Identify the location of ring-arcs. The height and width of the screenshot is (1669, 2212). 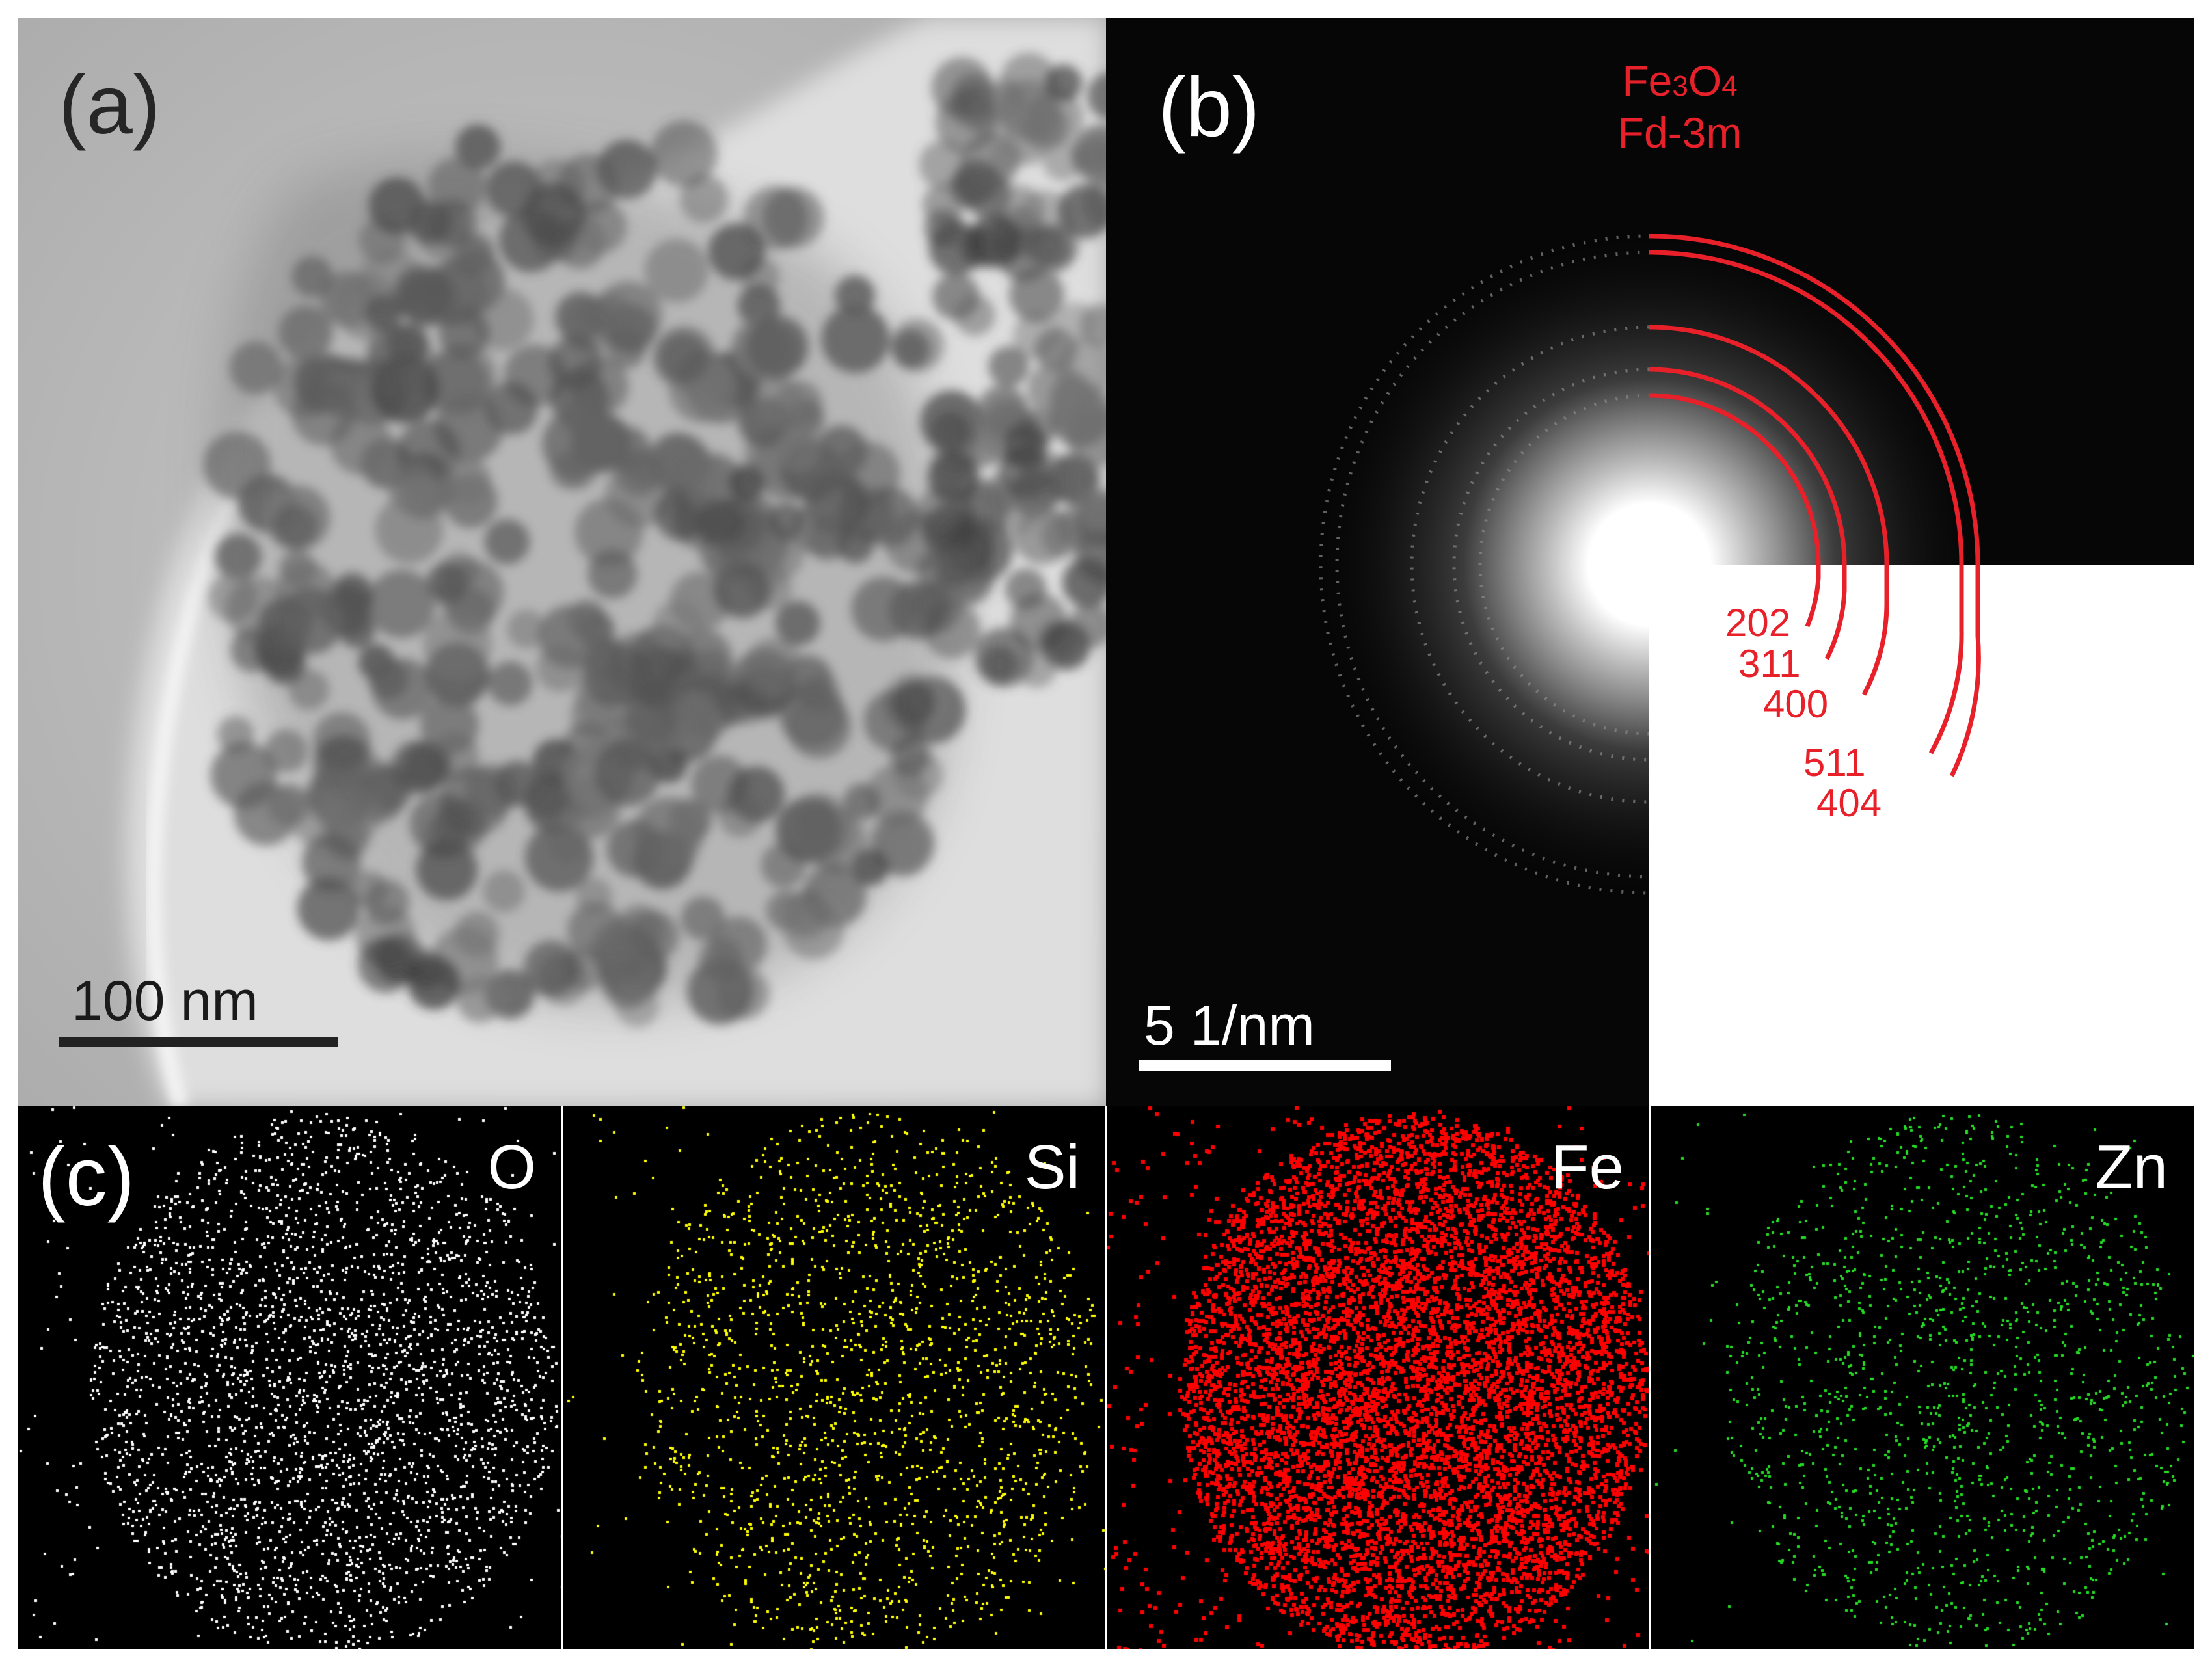
(1815, 505).